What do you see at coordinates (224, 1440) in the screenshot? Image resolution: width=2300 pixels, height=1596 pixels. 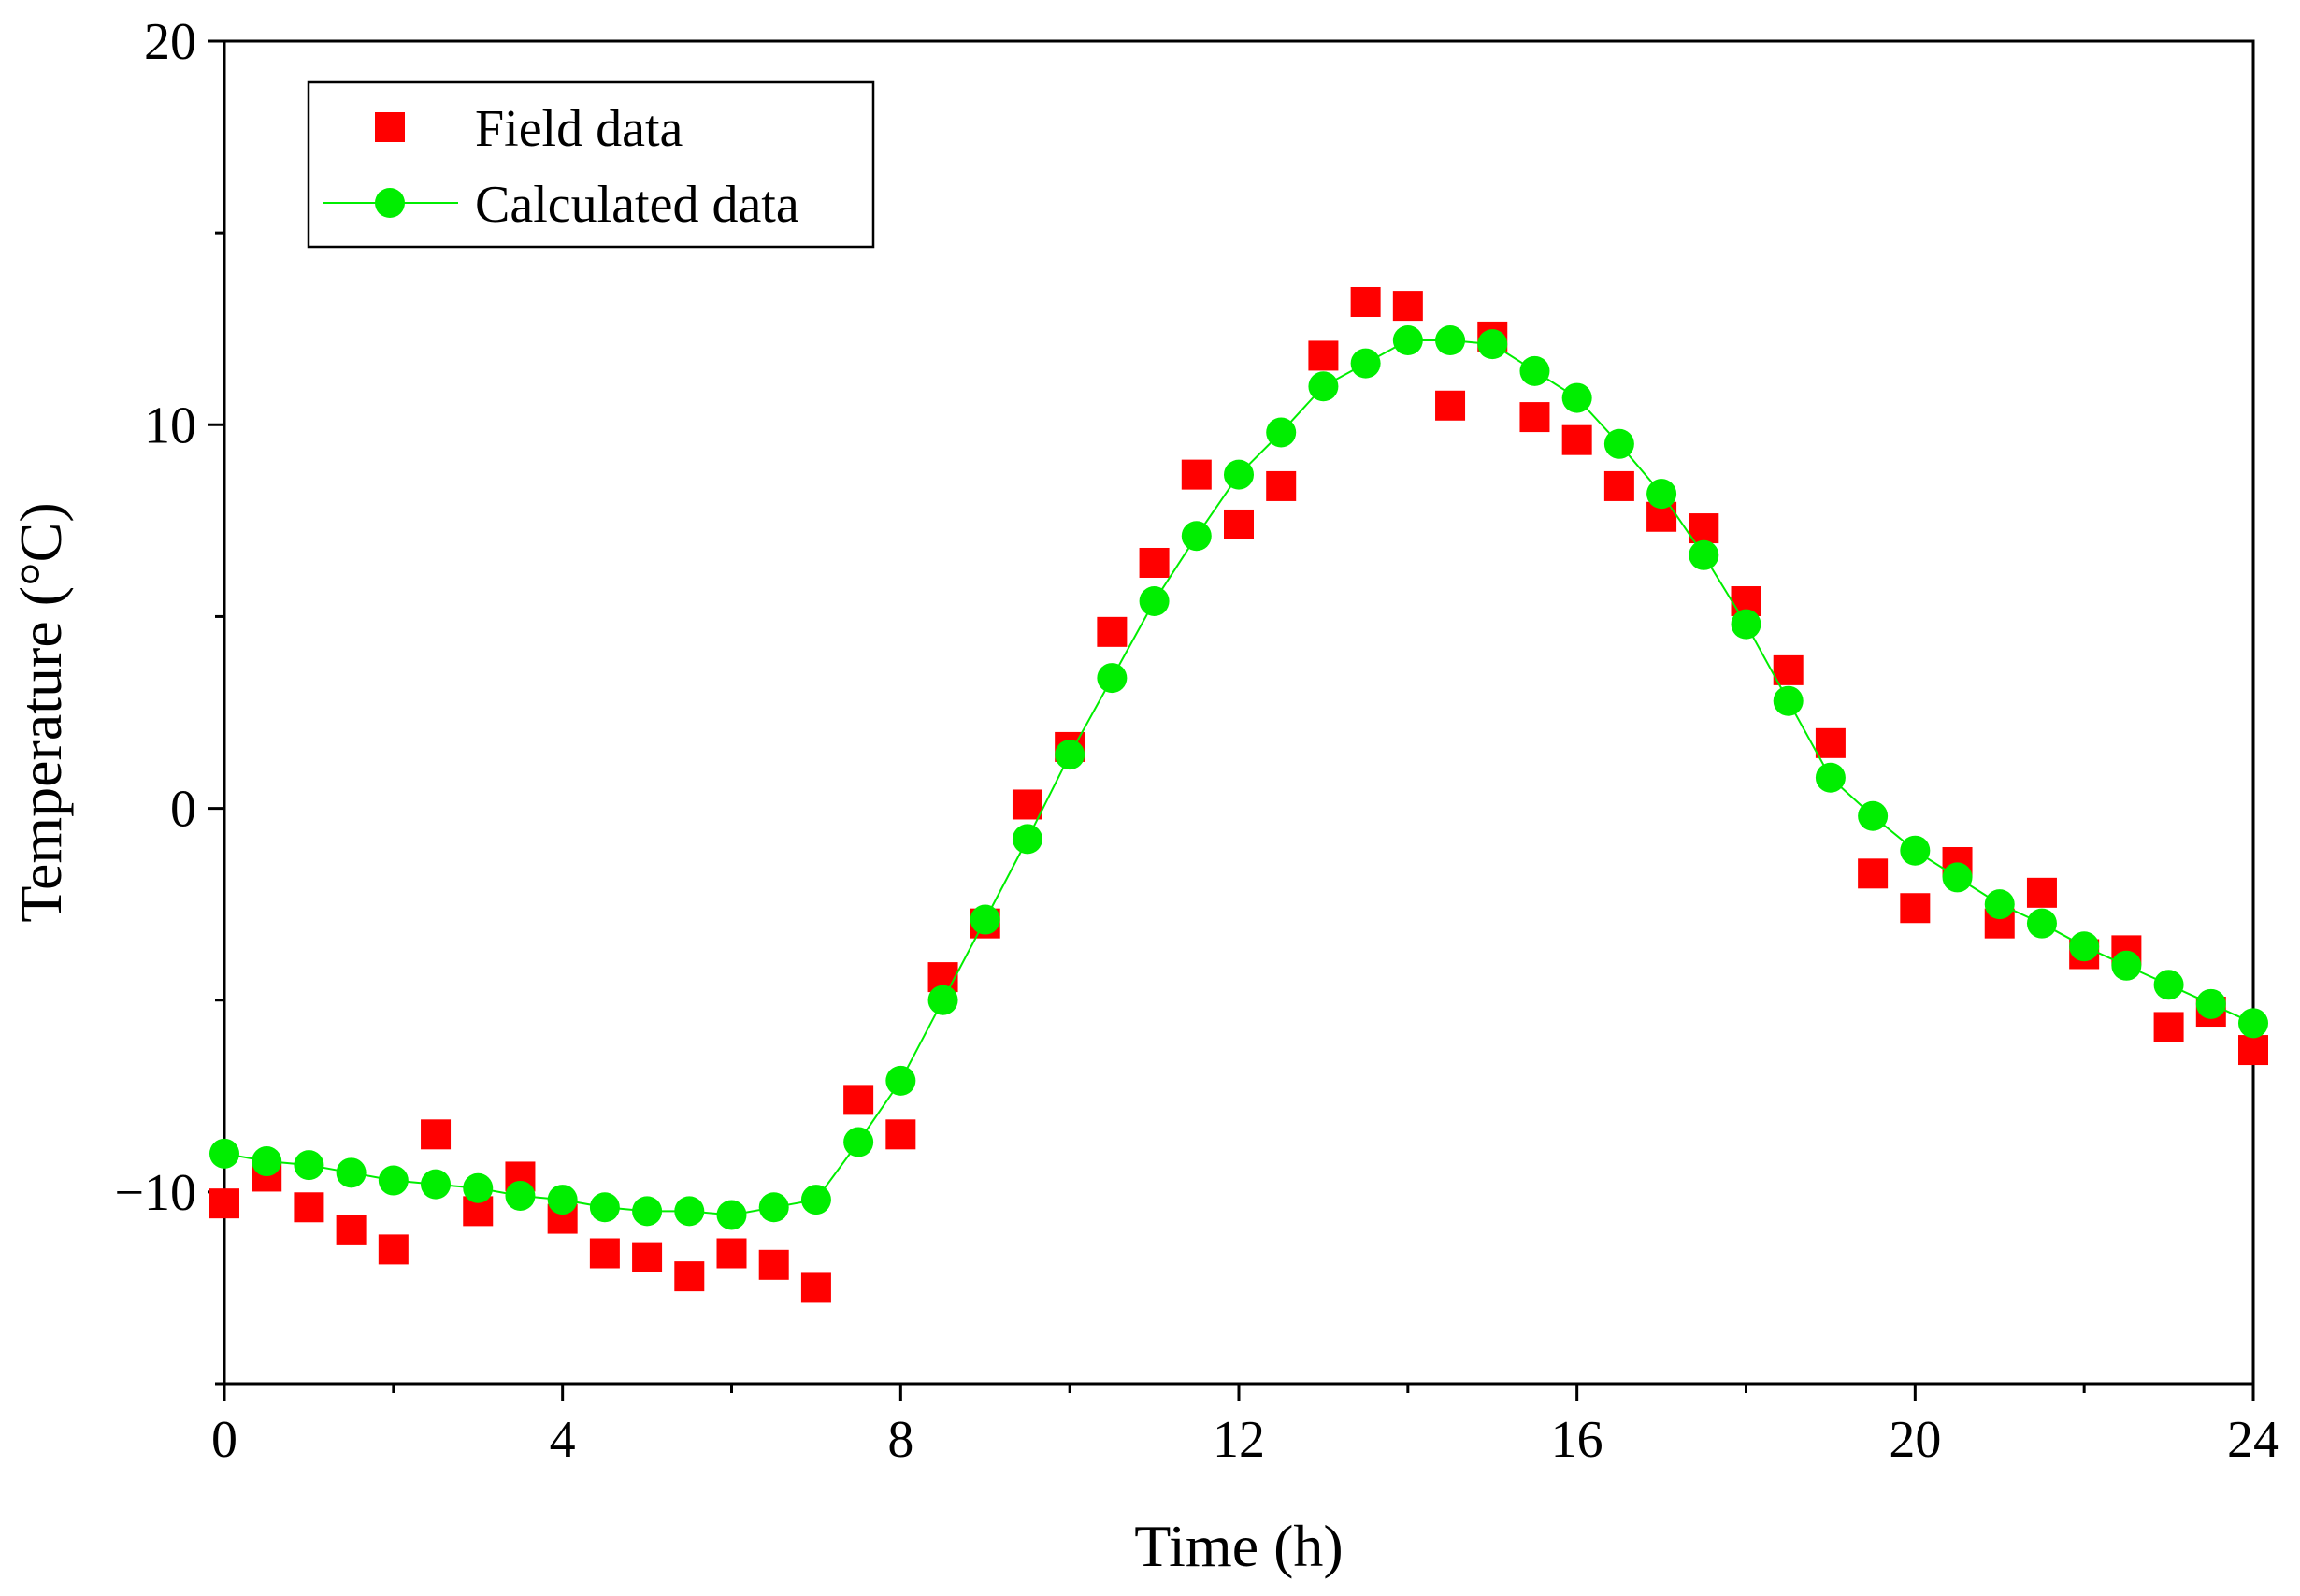 I see `x-tick-label-0: 0` at bounding box center [224, 1440].